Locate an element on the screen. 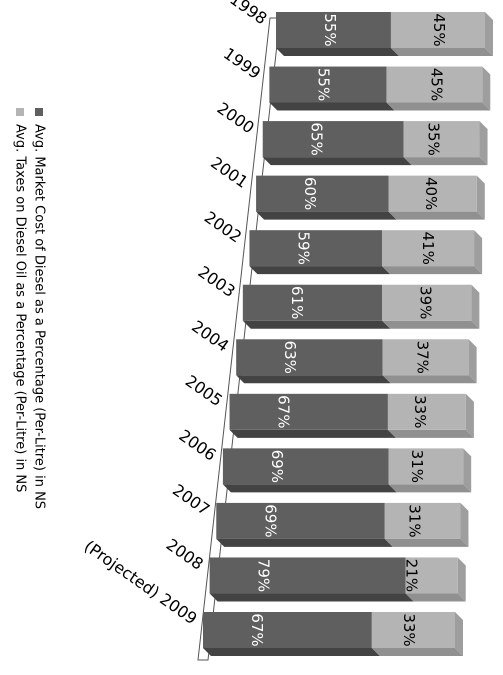  data-label-taxes: 41% is located at coordinates (428, 248).